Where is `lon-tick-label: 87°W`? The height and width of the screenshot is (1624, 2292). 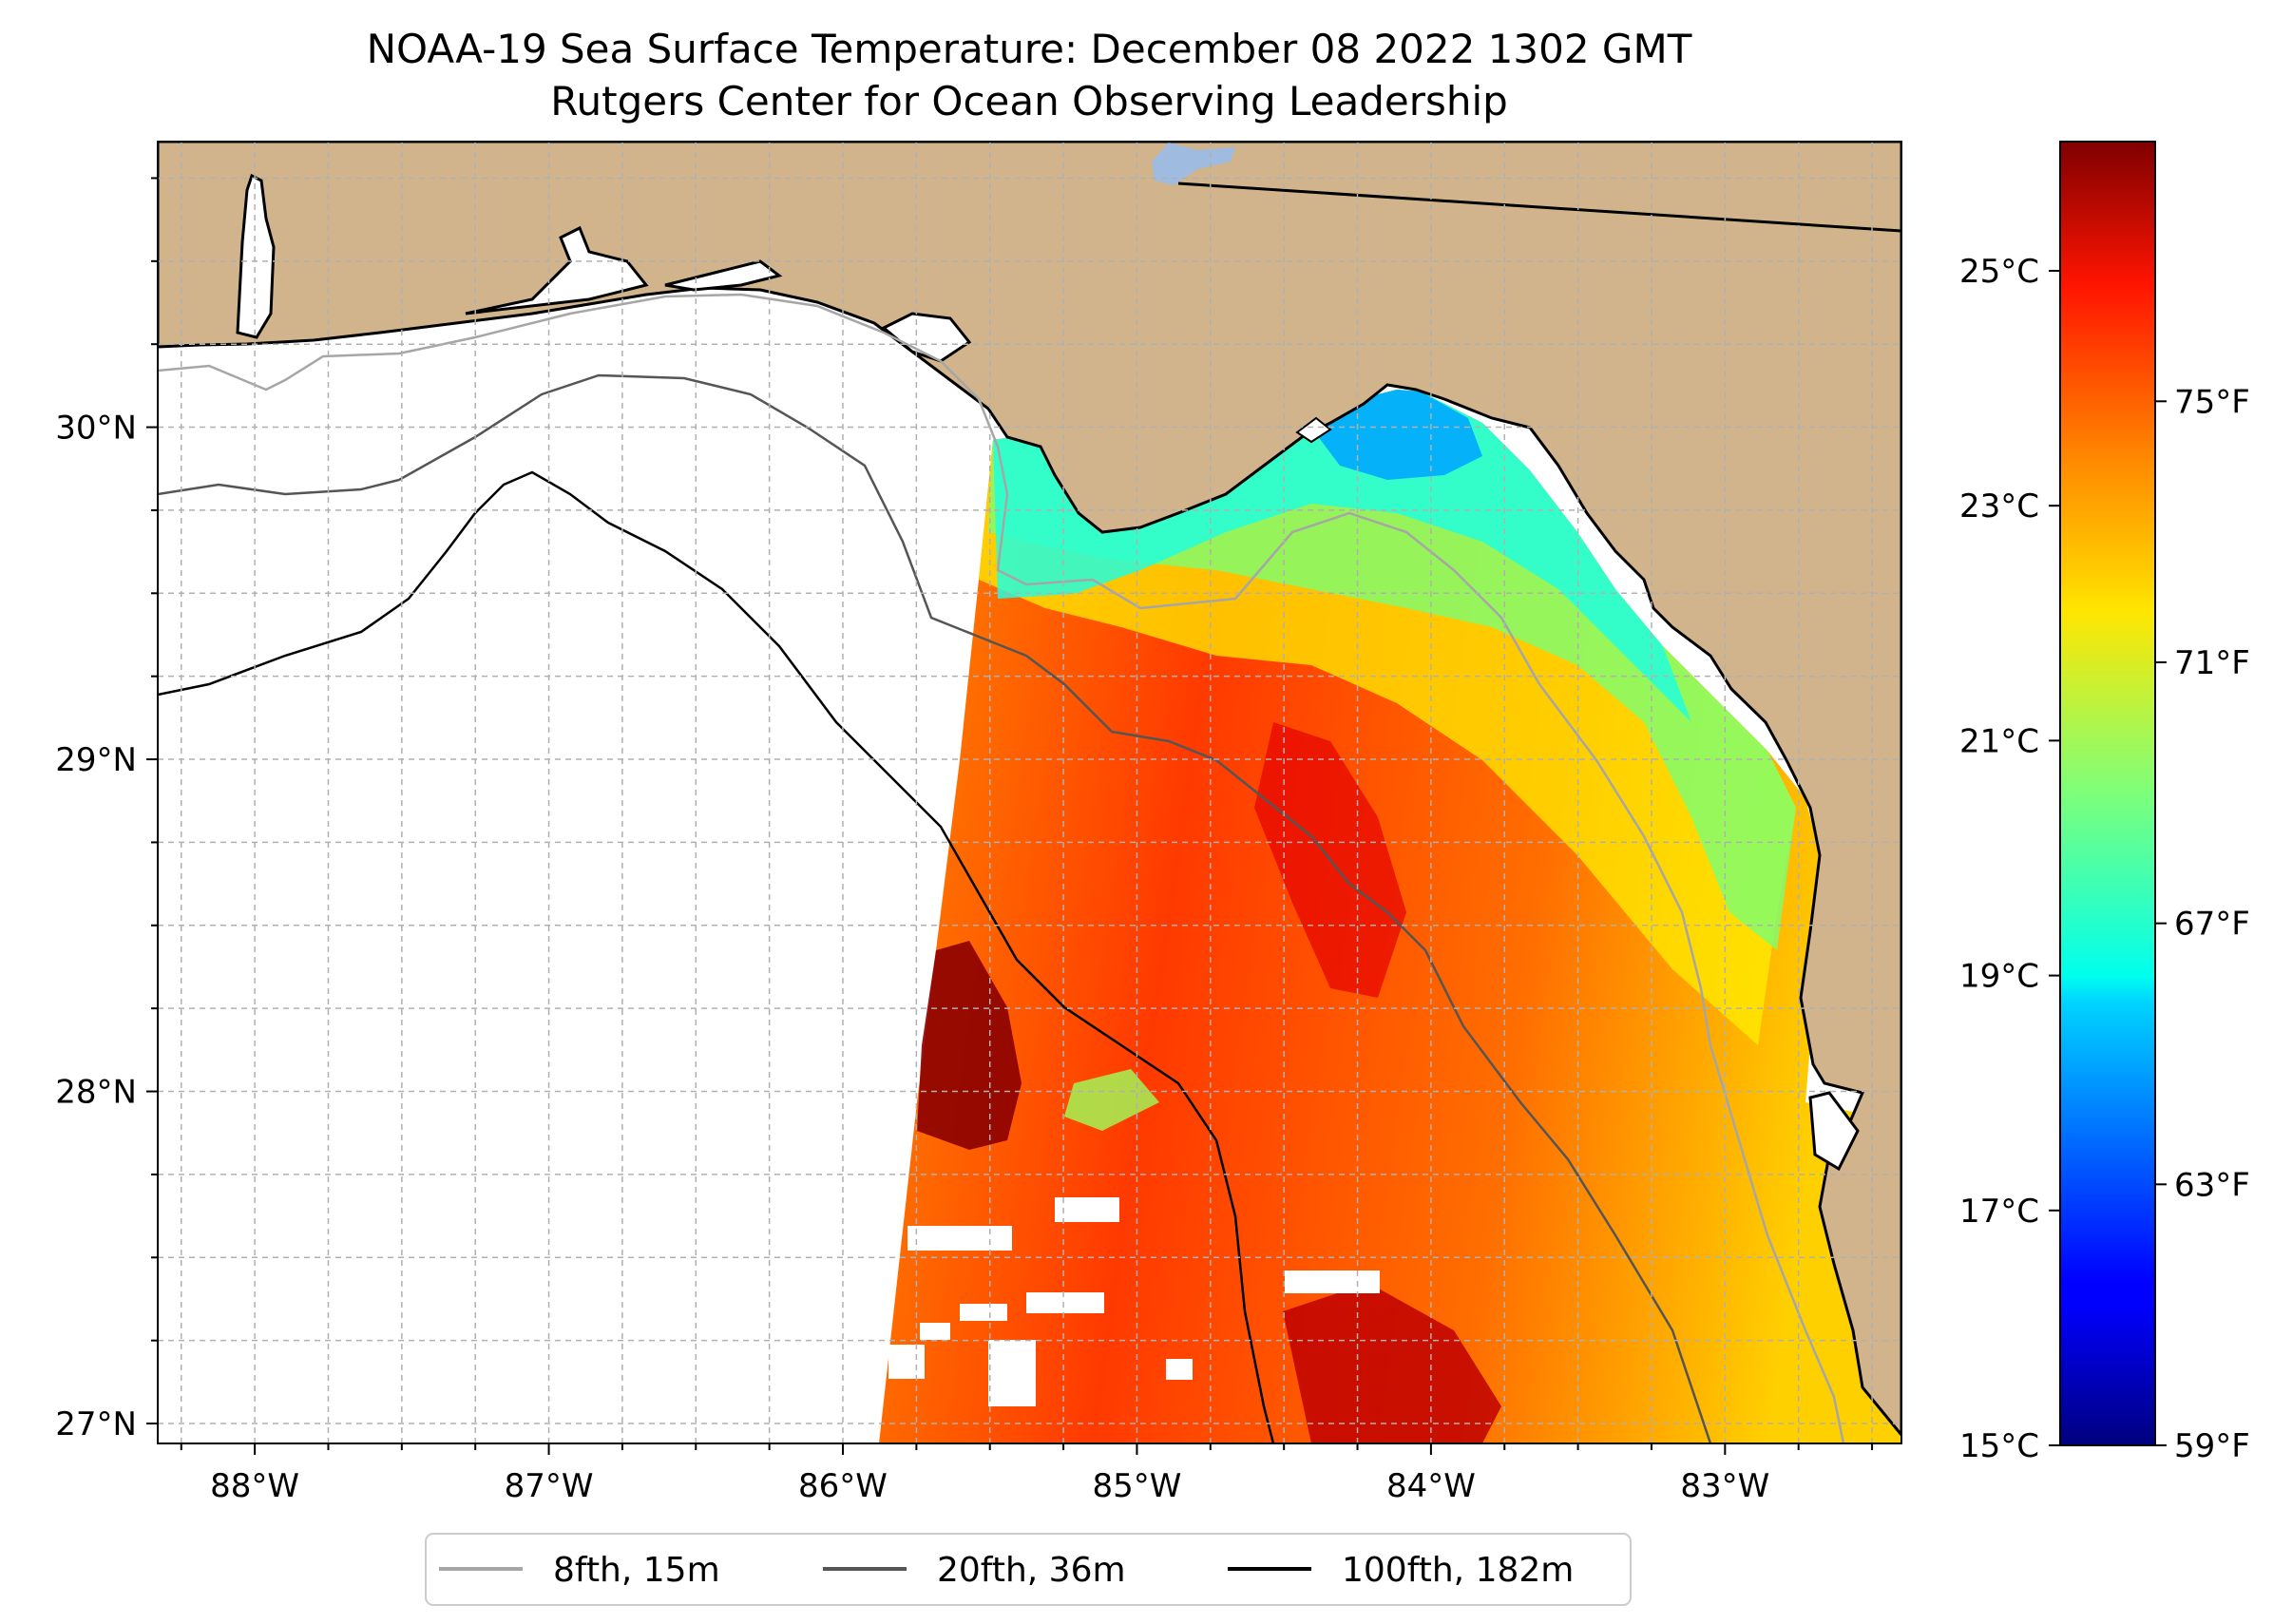 lon-tick-label: 87°W is located at coordinates (549, 1486).